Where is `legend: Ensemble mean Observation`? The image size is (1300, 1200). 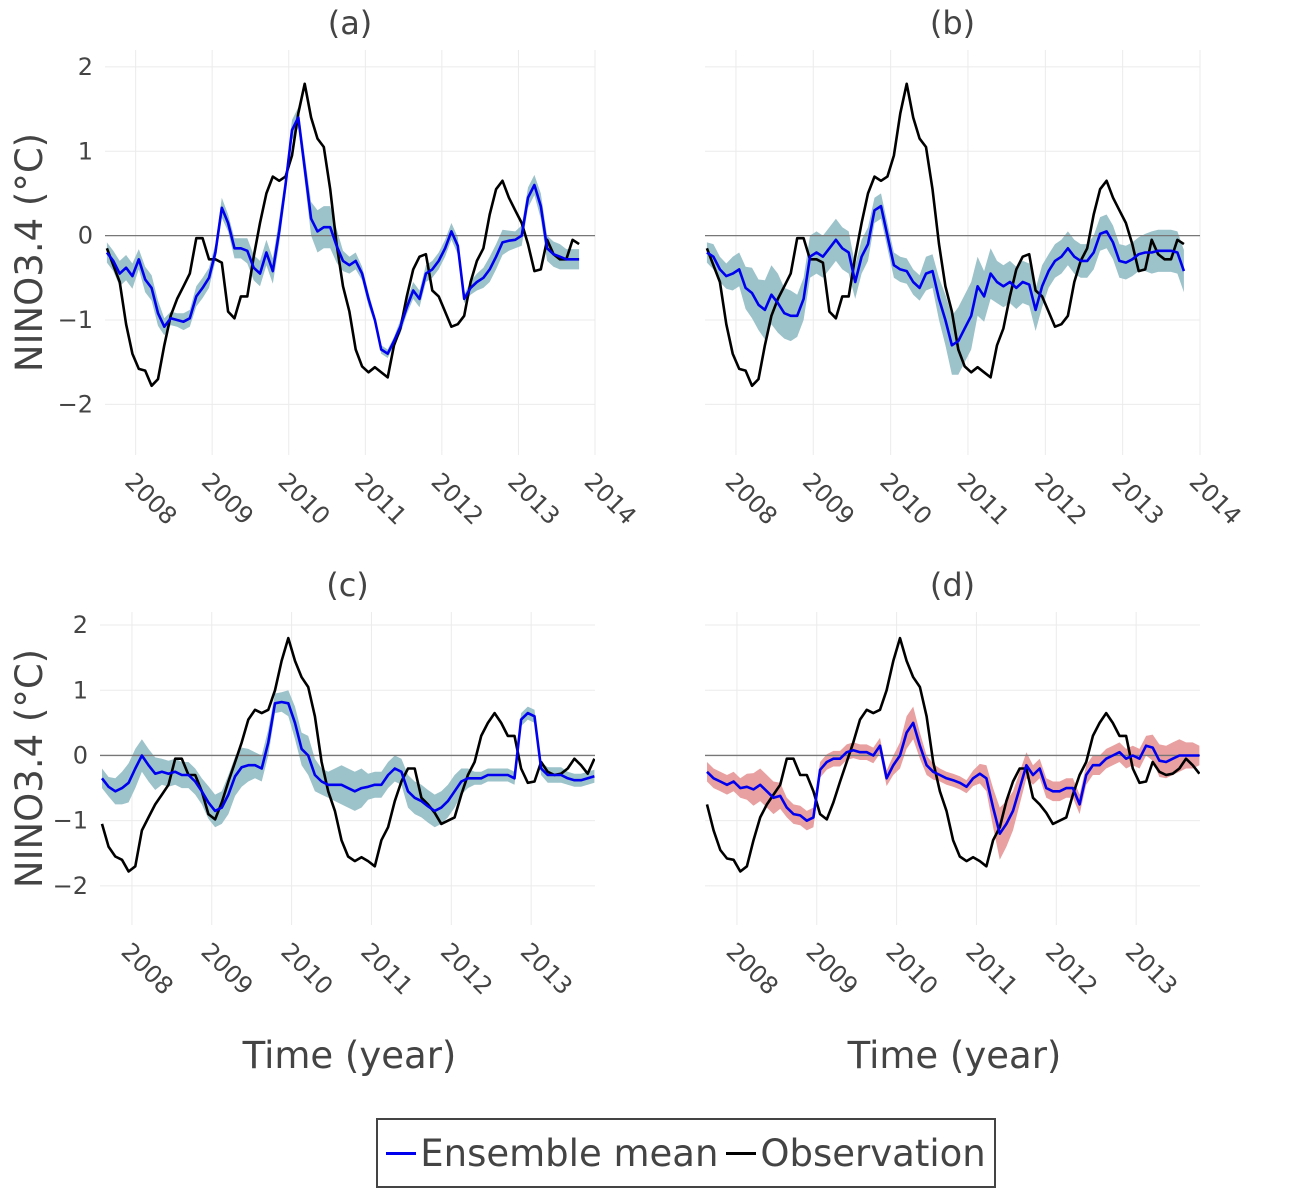 legend: Ensemble mean Observation is located at coordinates (686, 1153).